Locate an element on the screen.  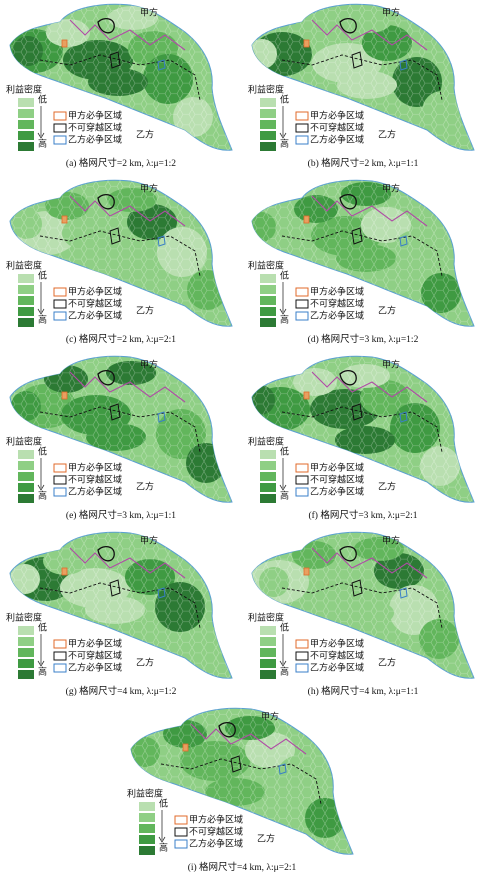
party-a-zone is located at coordinates (306, 43).